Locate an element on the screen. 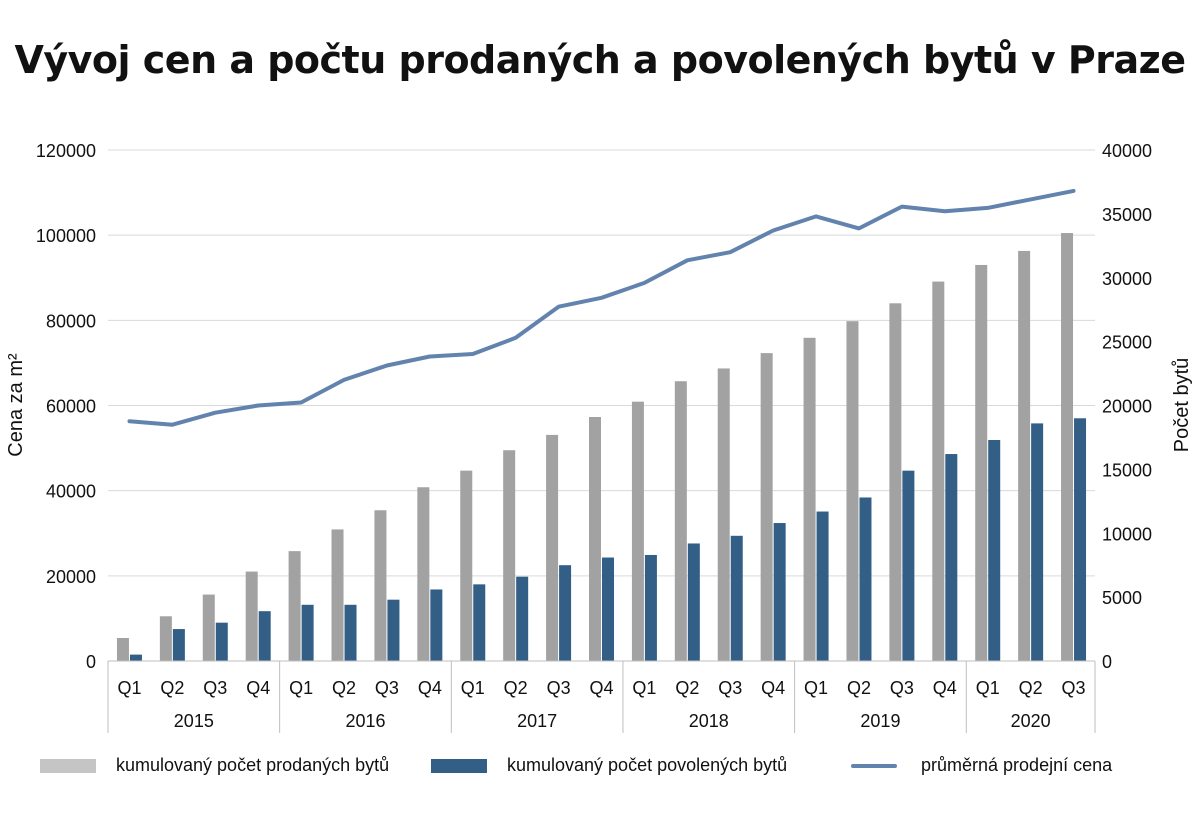 The width and height of the screenshot is (1200, 833). y-axis-left-label: Cena za m² is located at coordinates (16, 405).